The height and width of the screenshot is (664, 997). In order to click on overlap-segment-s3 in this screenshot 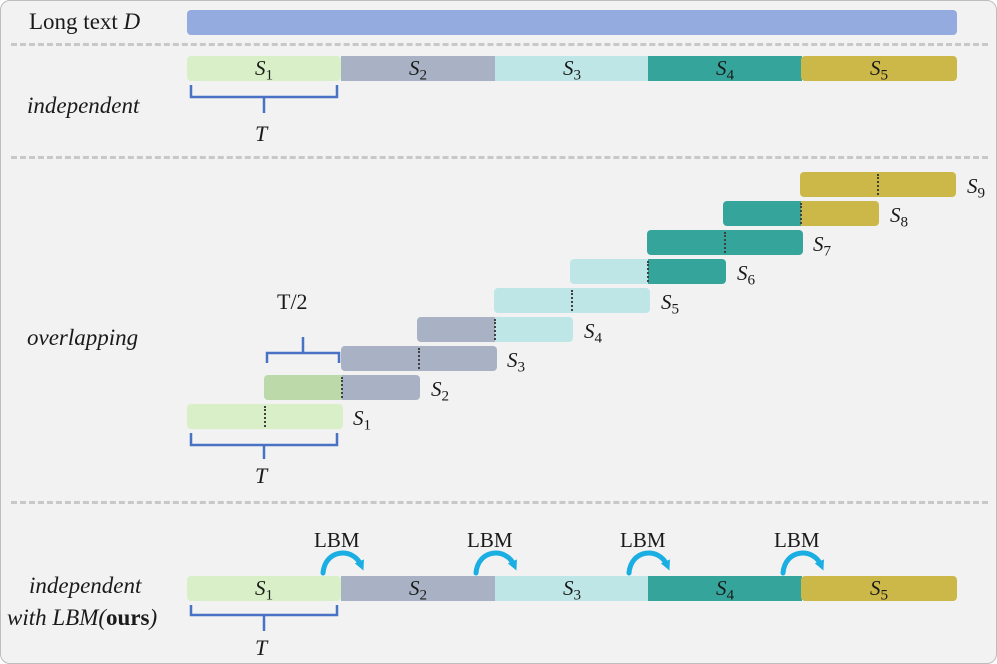, I will do `click(419, 358)`.